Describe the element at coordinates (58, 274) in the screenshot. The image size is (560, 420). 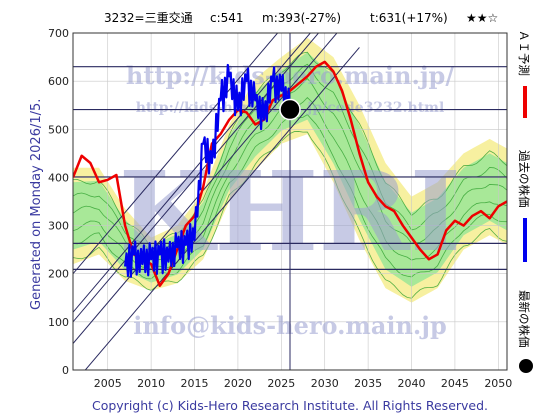
I see `y-tick-label: 200` at that location.